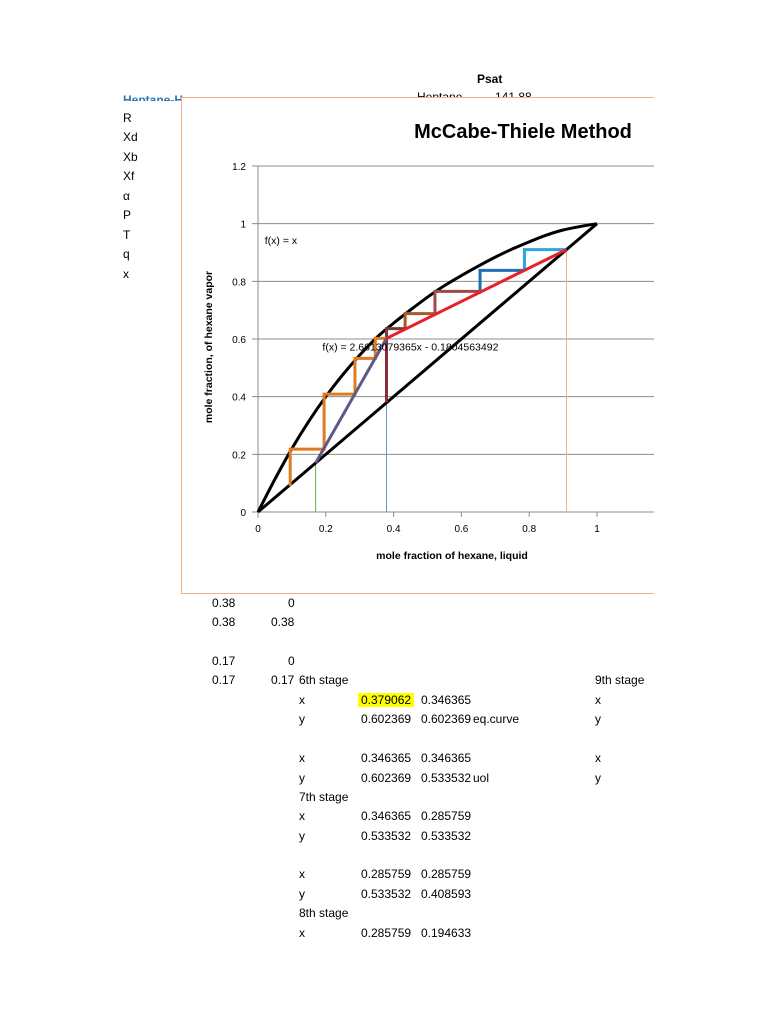  Describe the element at coordinates (523, 132) in the screenshot. I see `chart-title: McCabe-Thiele Method` at that location.